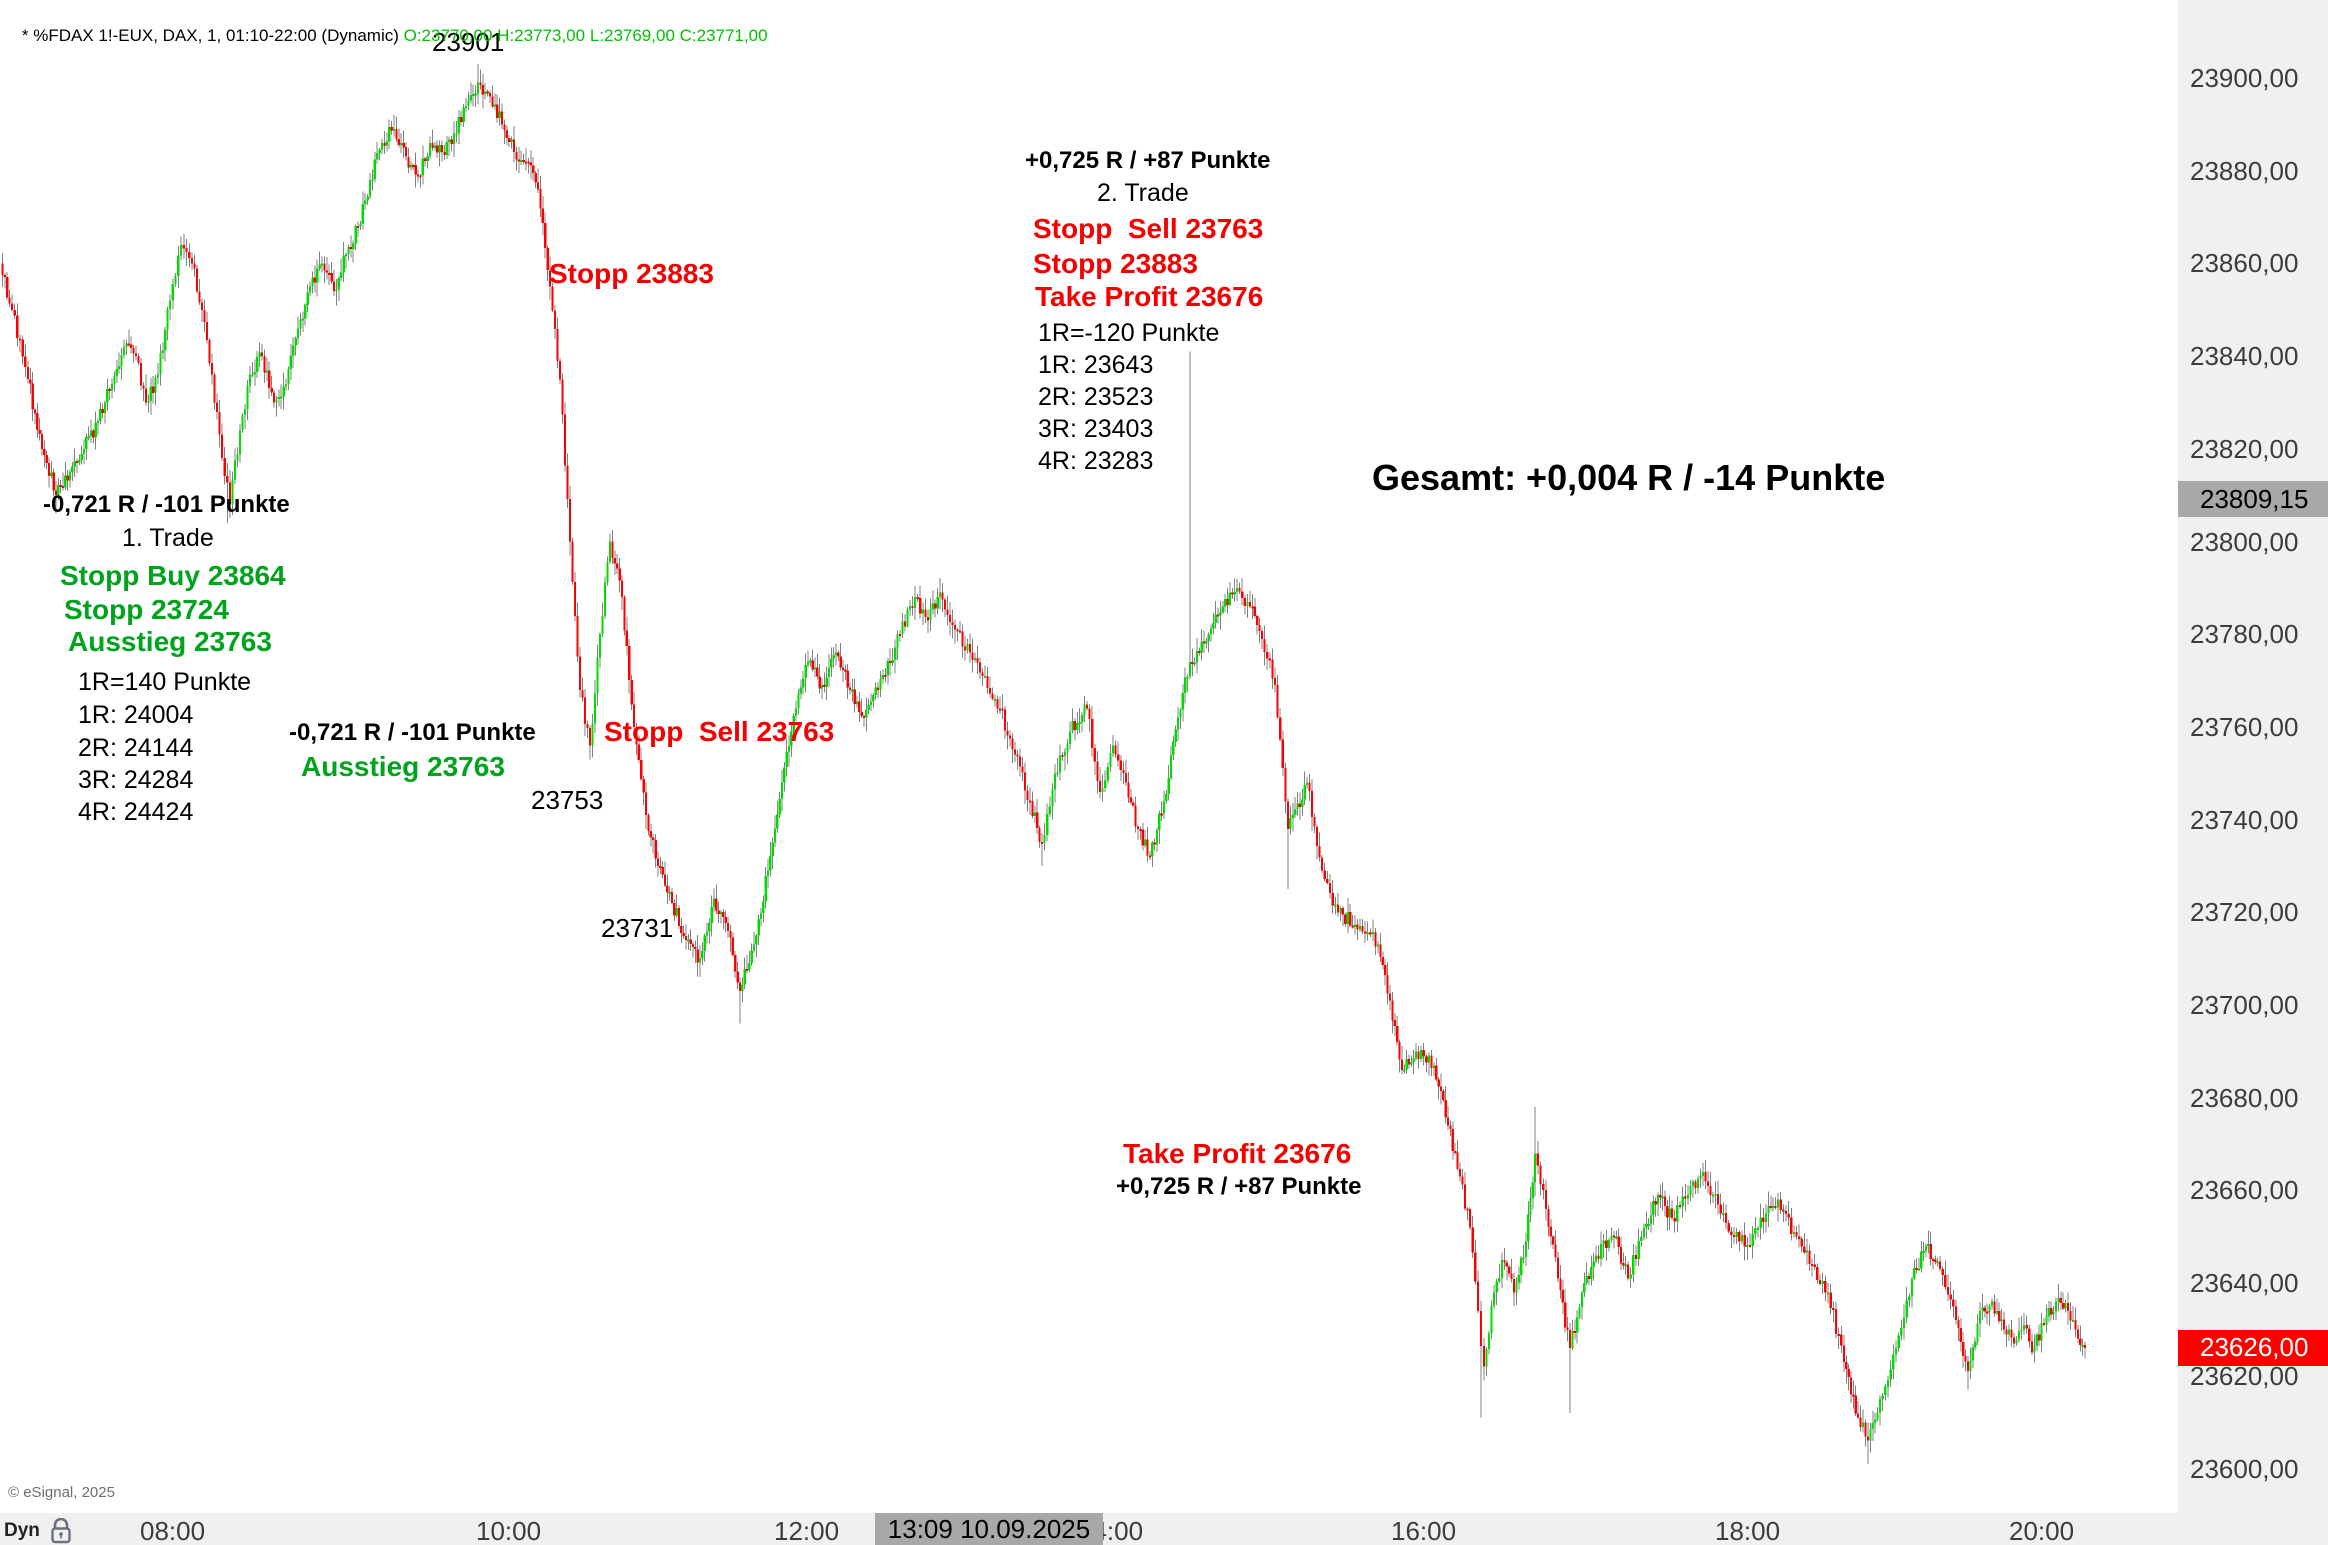 This screenshot has height=1545, width=2328. What do you see at coordinates (61, 1531) in the screenshot?
I see `padlock-icon` at bounding box center [61, 1531].